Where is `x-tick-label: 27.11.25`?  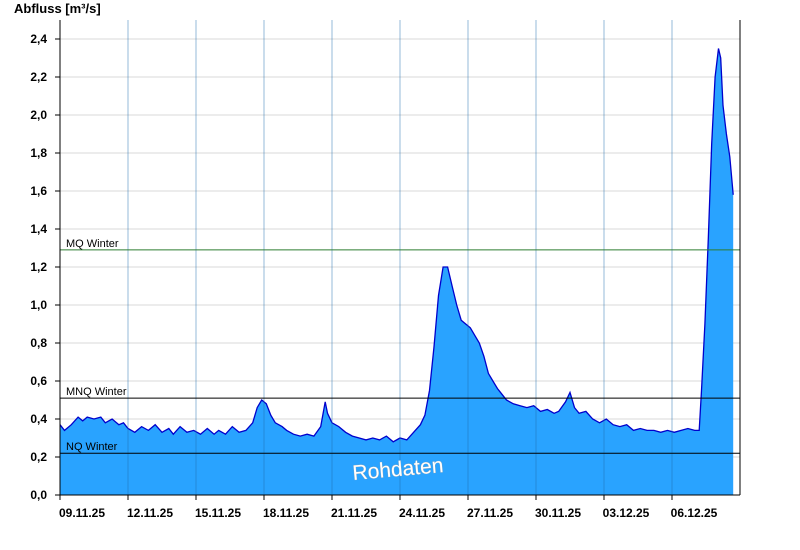
x-tick-label: 27.11.25 is located at coordinates (490, 513).